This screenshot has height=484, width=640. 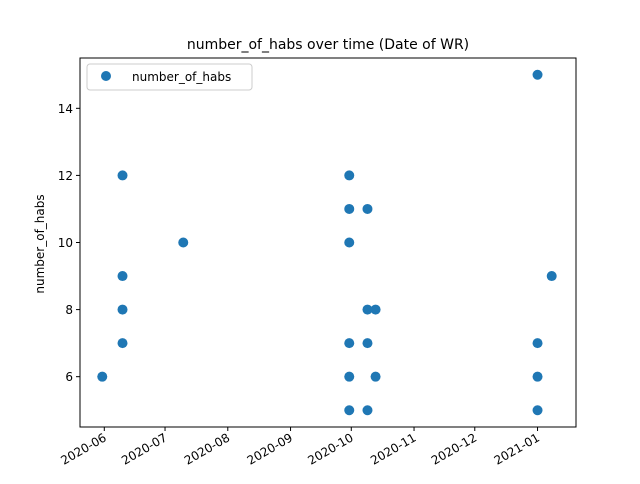 What do you see at coordinates (69, 377) in the screenshot?
I see `y-tick-label: 6` at bounding box center [69, 377].